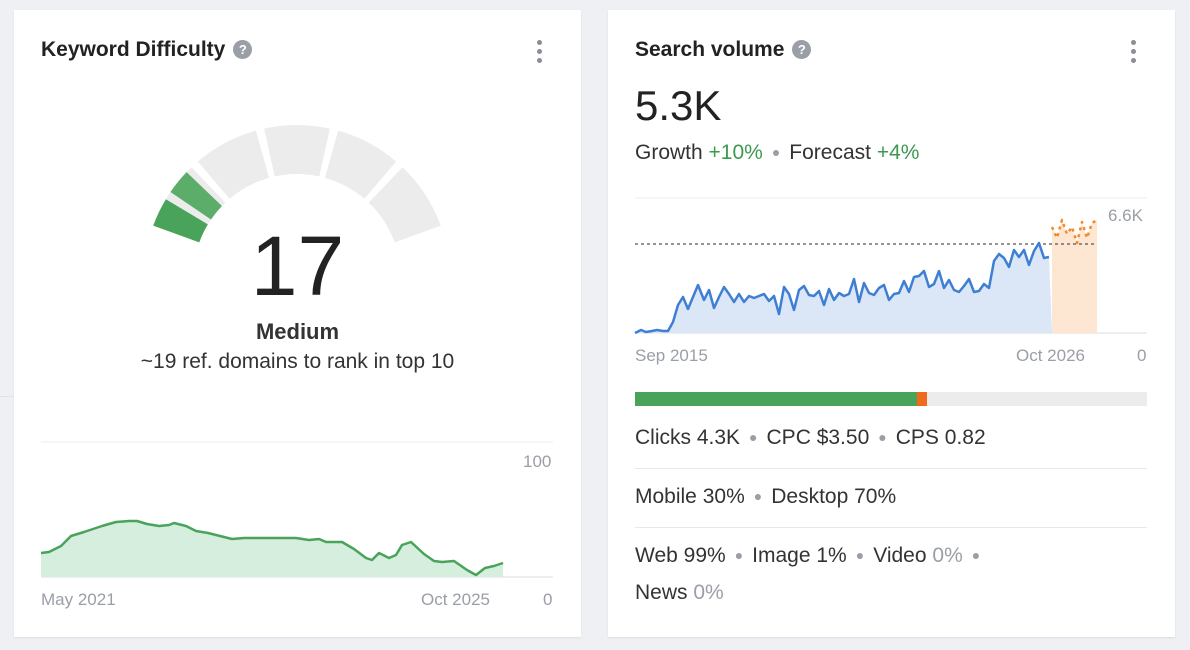 The height and width of the screenshot is (650, 1190). I want to click on sv-title: Search volume?, so click(723, 50).